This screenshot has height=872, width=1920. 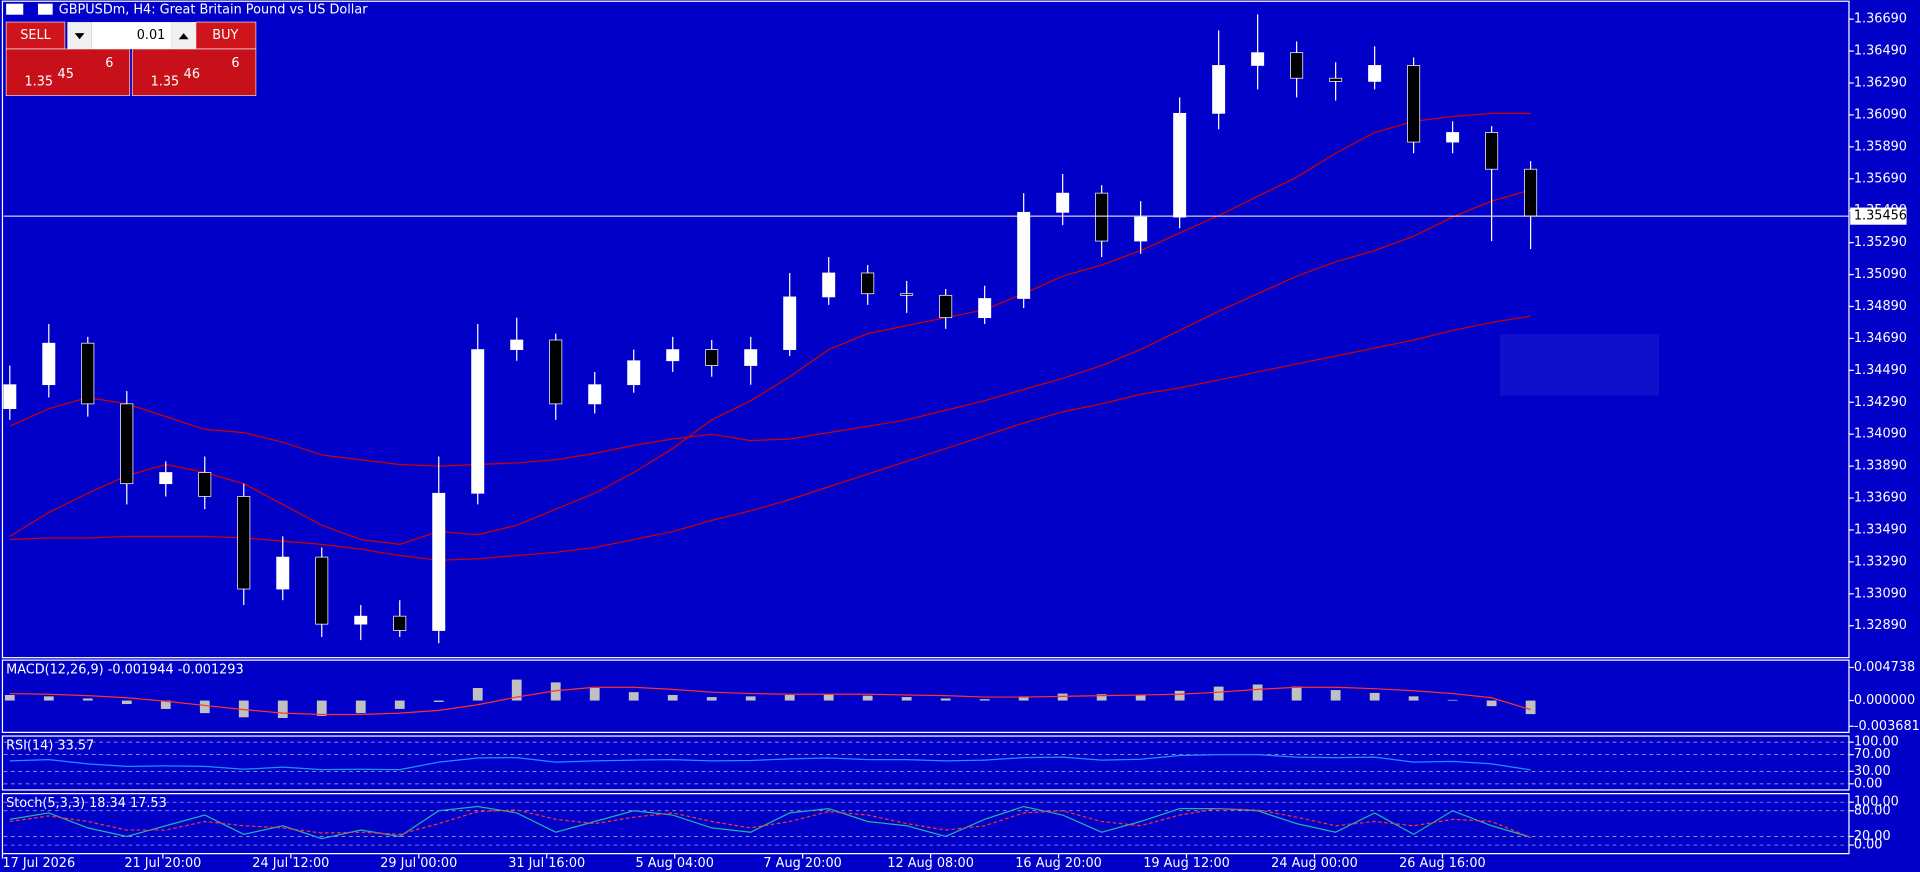 I want to click on x-tick-label: 21 Jul 20:00, so click(x=162, y=863).